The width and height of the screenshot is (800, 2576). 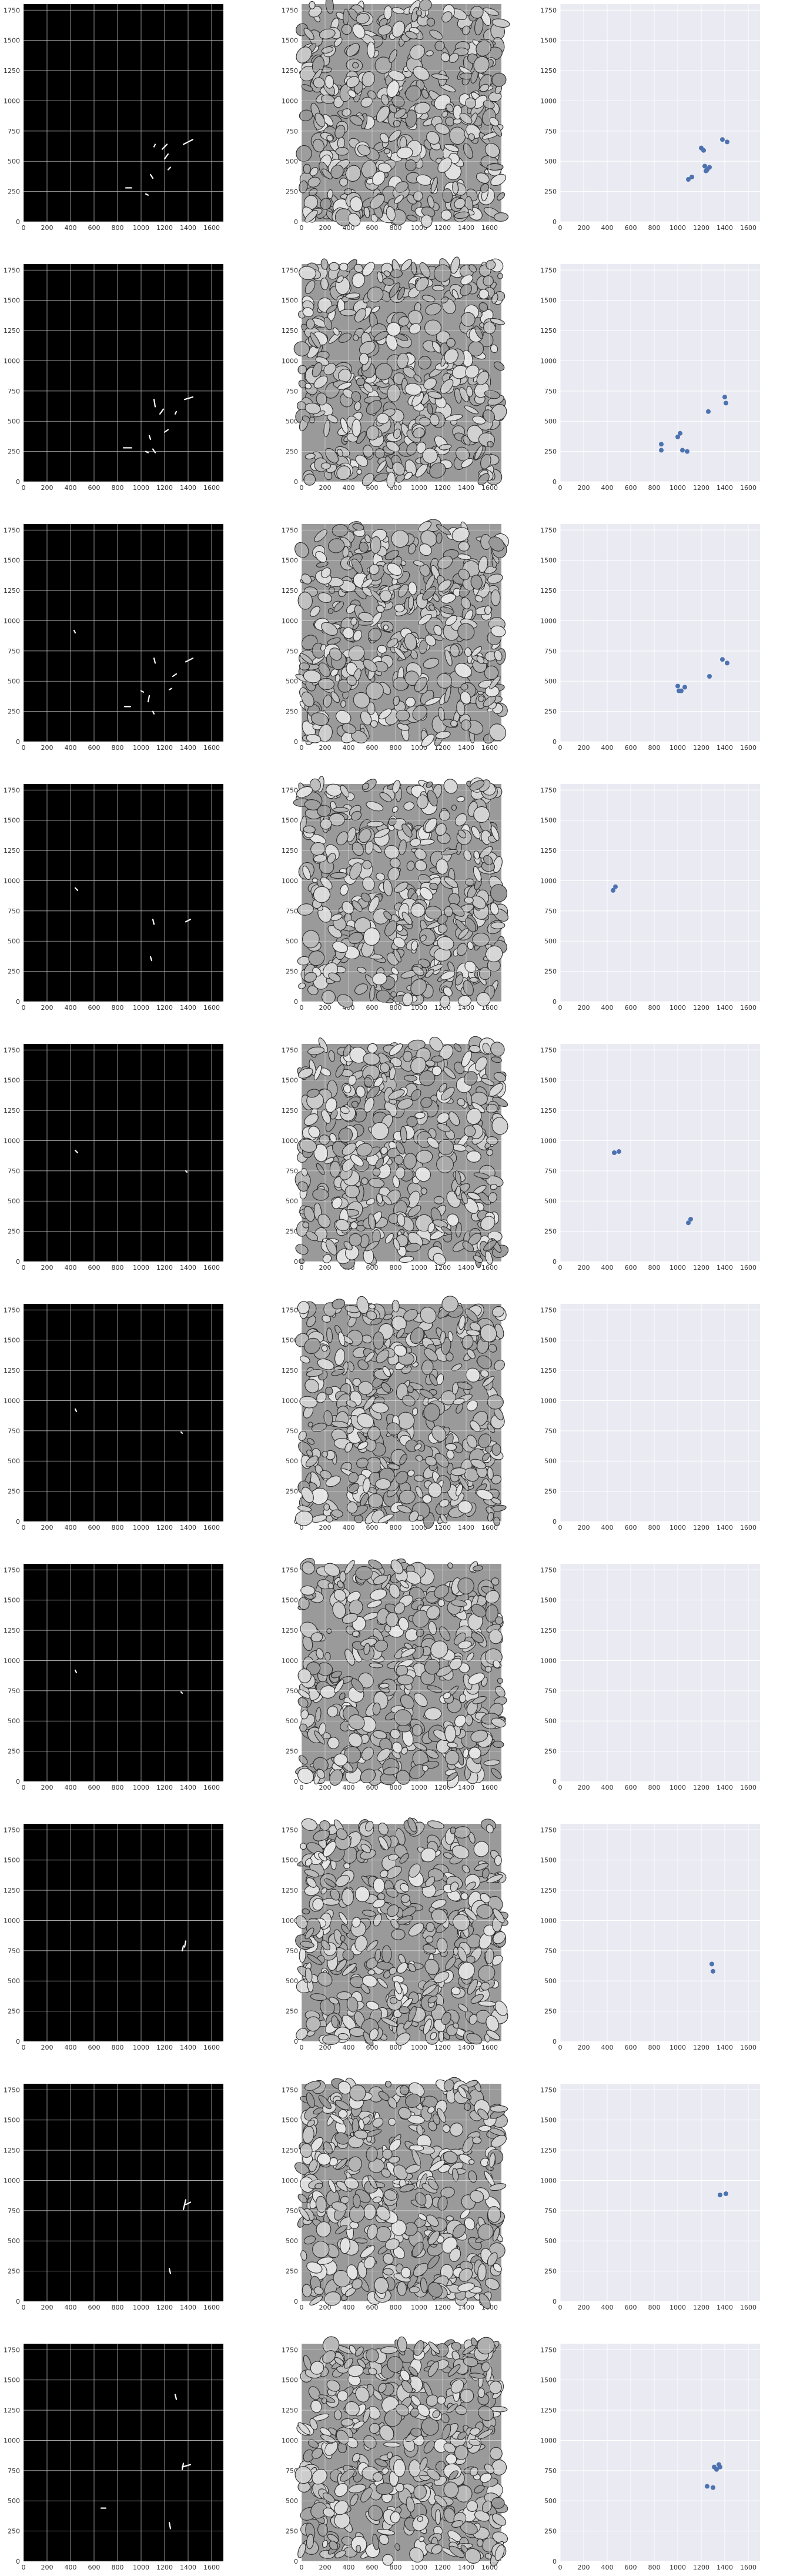 What do you see at coordinates (12, 10) in the screenshot?
I see `y-tick-label: 1750` at bounding box center [12, 10].